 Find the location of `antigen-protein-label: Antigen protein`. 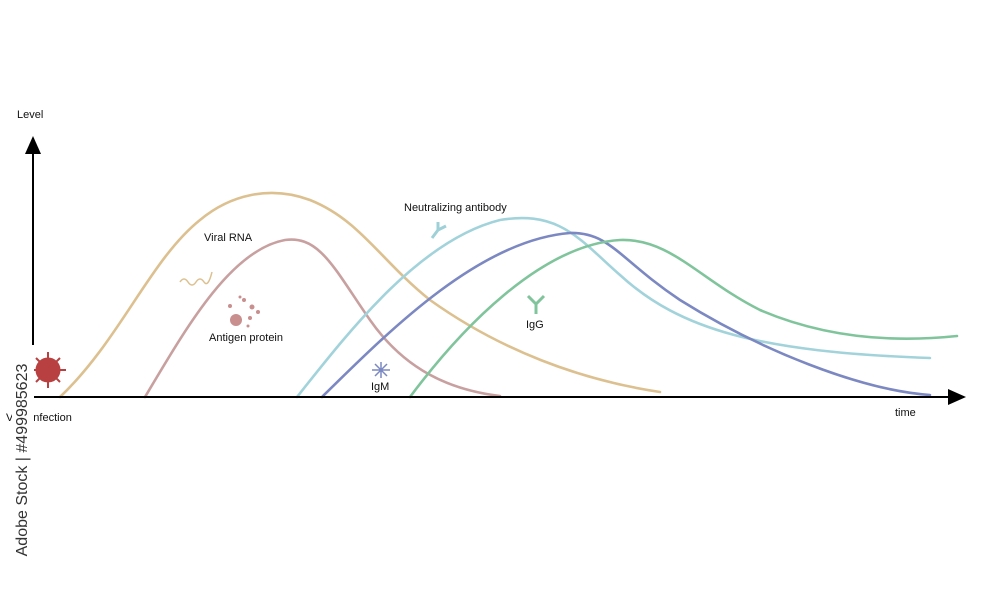

antigen-protein-label: Antigen protein is located at coordinates (246, 338).